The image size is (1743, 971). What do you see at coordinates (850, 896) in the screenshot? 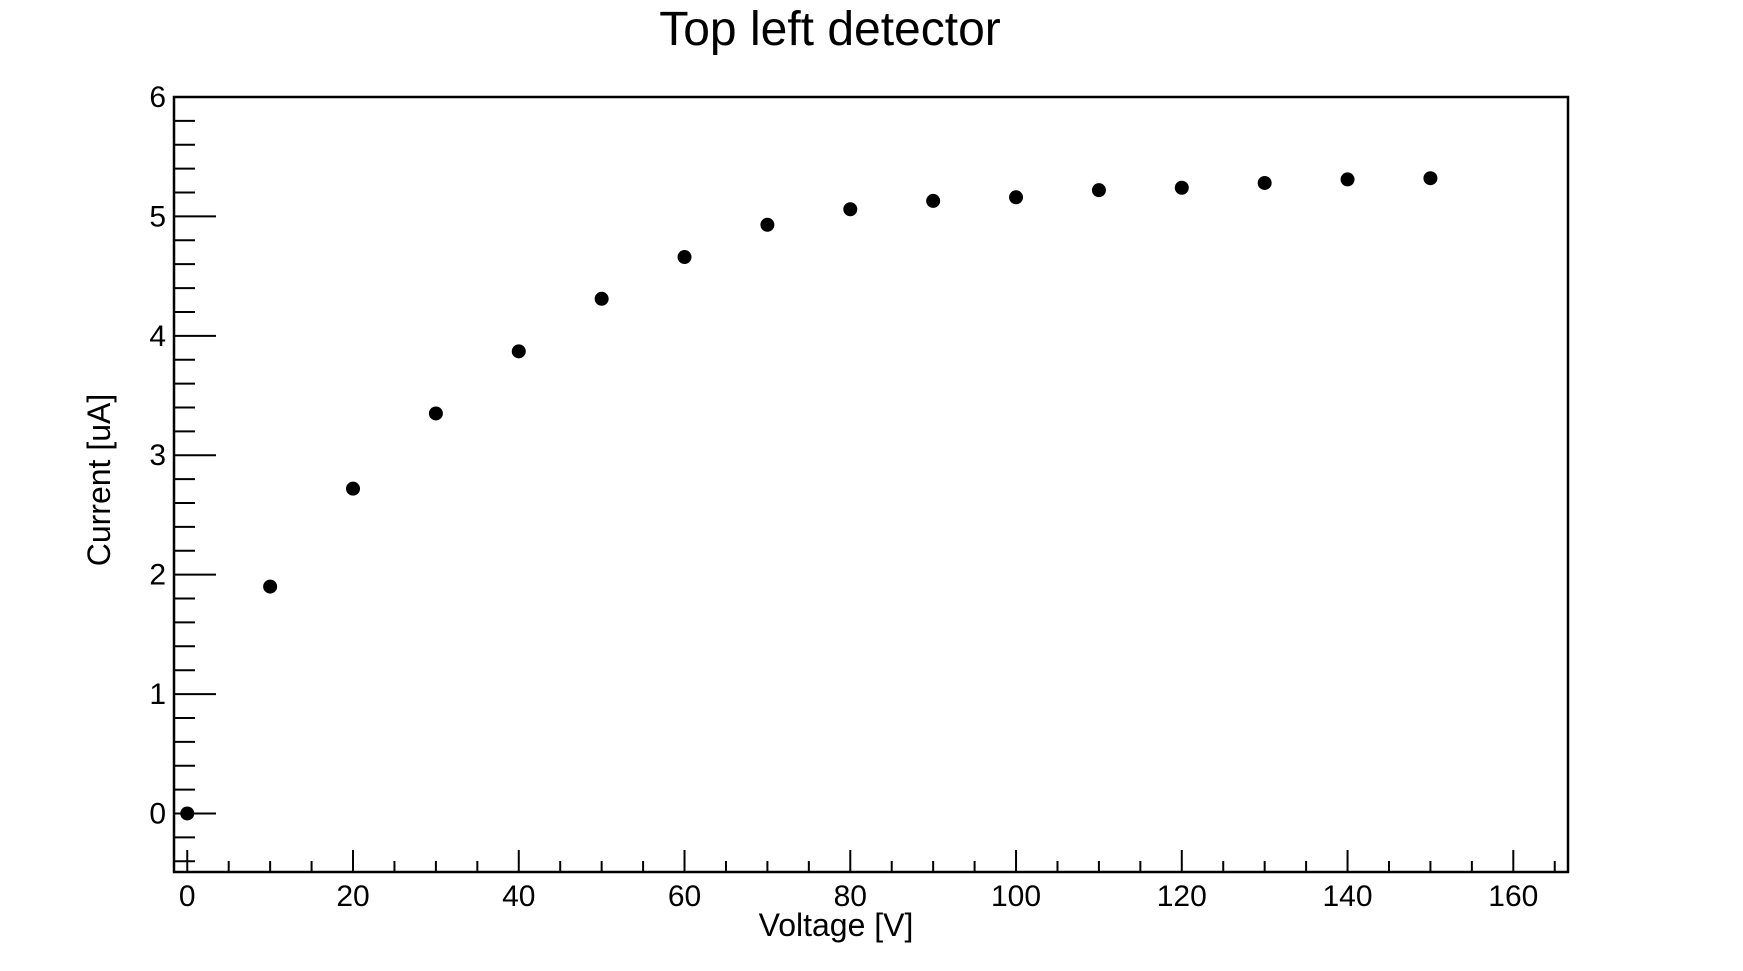
I see `x-tick-label: 80` at bounding box center [850, 896].